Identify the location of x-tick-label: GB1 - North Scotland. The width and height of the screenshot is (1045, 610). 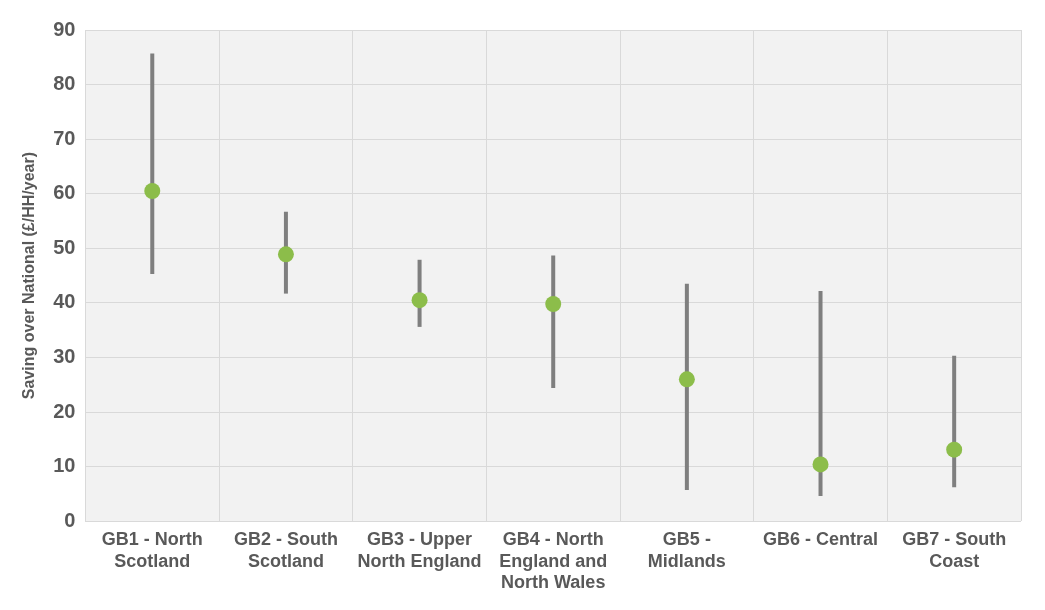
(152, 549).